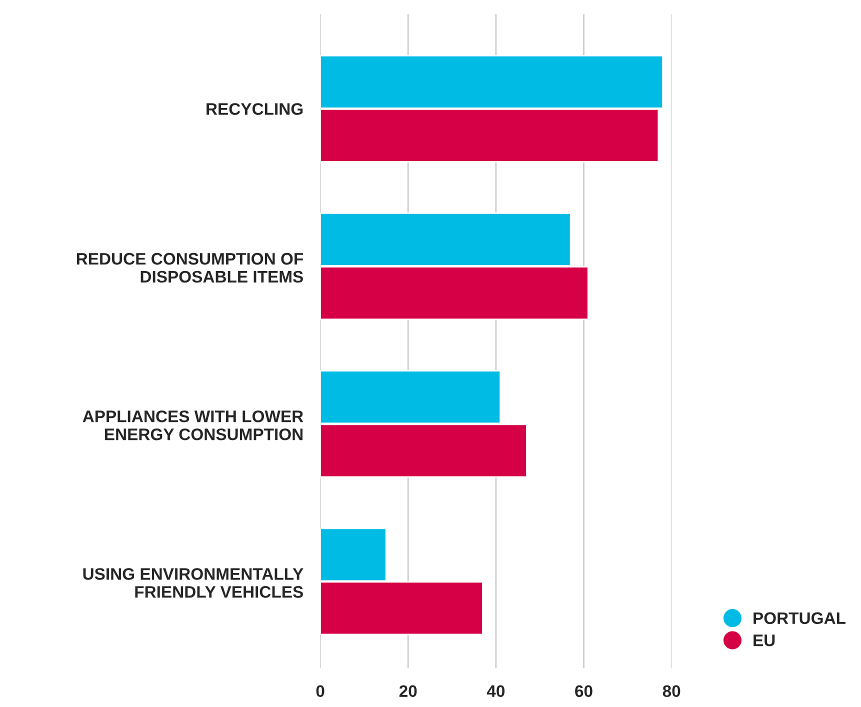  I want to click on legend-label: PORTUGAL, so click(800, 618).